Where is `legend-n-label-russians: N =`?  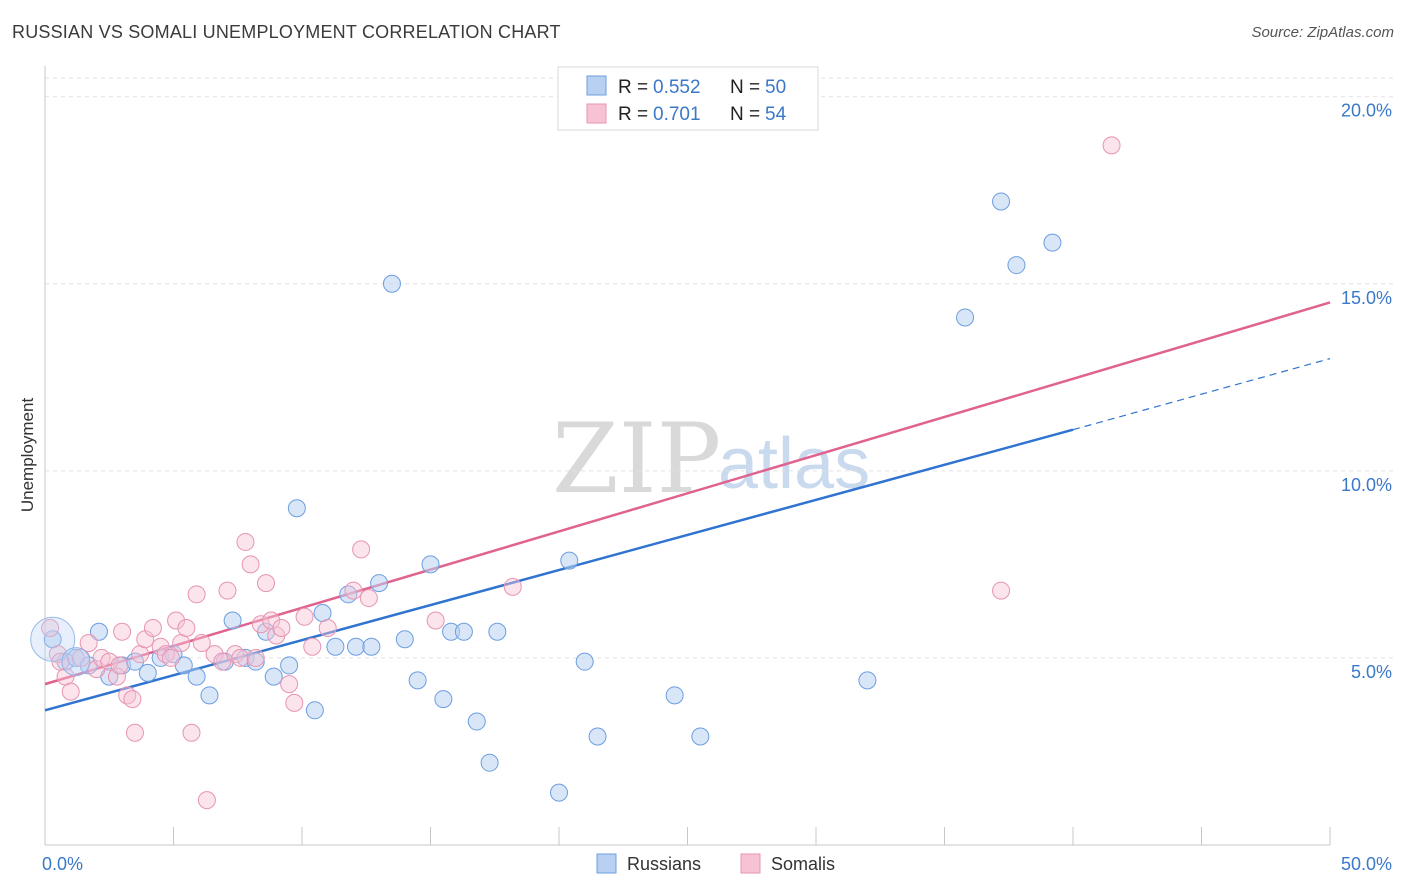 legend-n-label-russians: N = is located at coordinates (745, 87).